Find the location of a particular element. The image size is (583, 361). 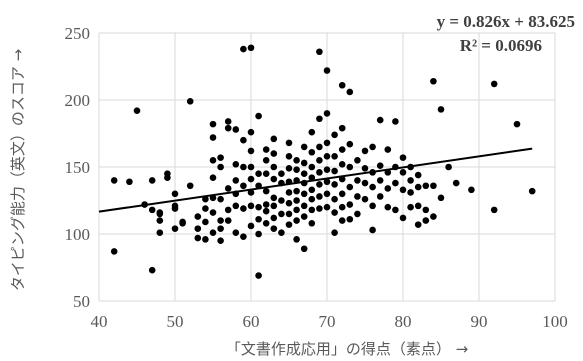

x-tick-label: 80 is located at coordinates (403, 321).